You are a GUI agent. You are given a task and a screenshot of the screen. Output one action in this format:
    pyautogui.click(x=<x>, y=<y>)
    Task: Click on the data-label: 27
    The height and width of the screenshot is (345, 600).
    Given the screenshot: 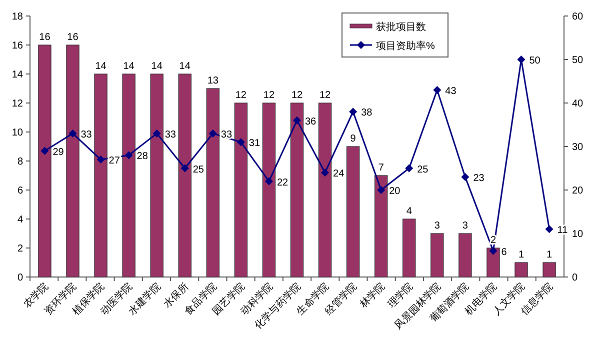 What is the action you would take?
    pyautogui.click(x=114, y=161)
    